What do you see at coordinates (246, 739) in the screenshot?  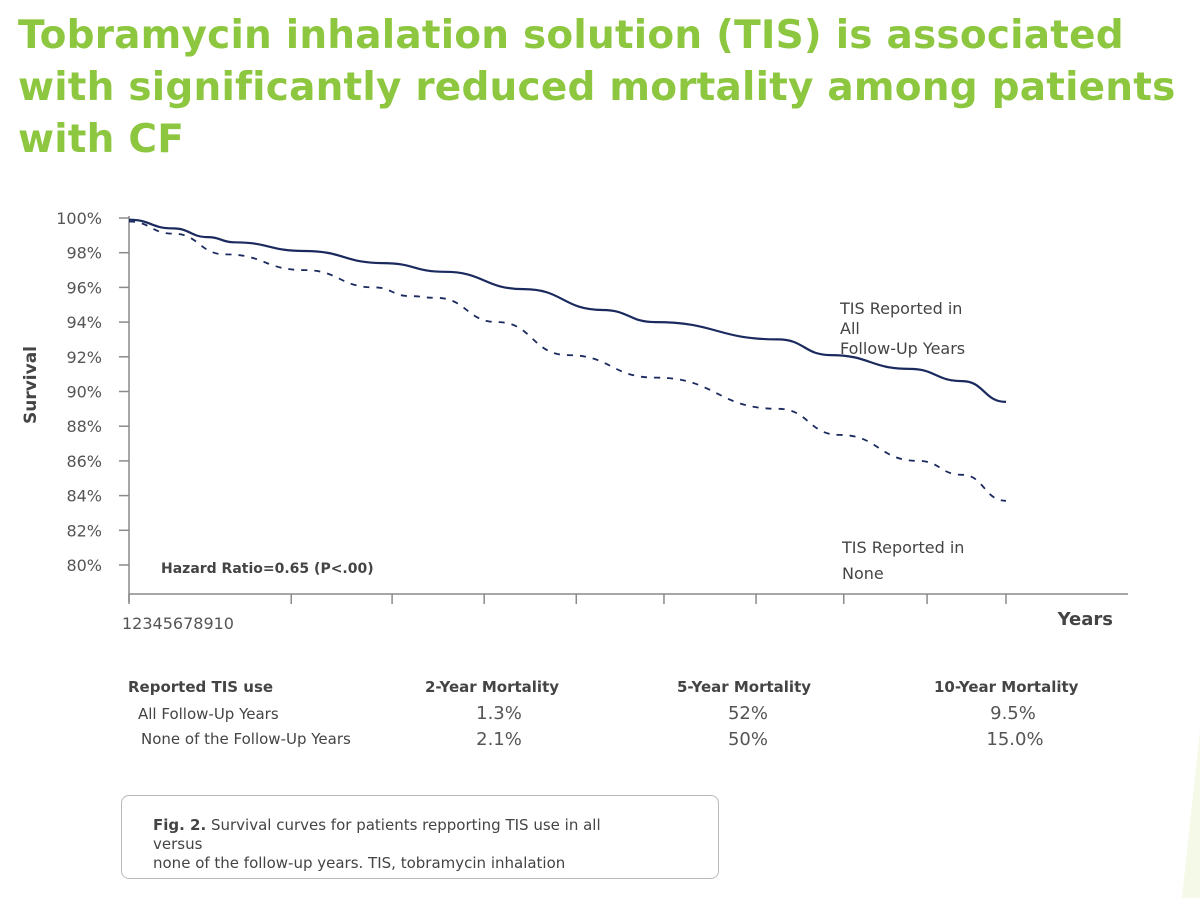 I see `table-row-label: None of the Follow-Up Years` at bounding box center [246, 739].